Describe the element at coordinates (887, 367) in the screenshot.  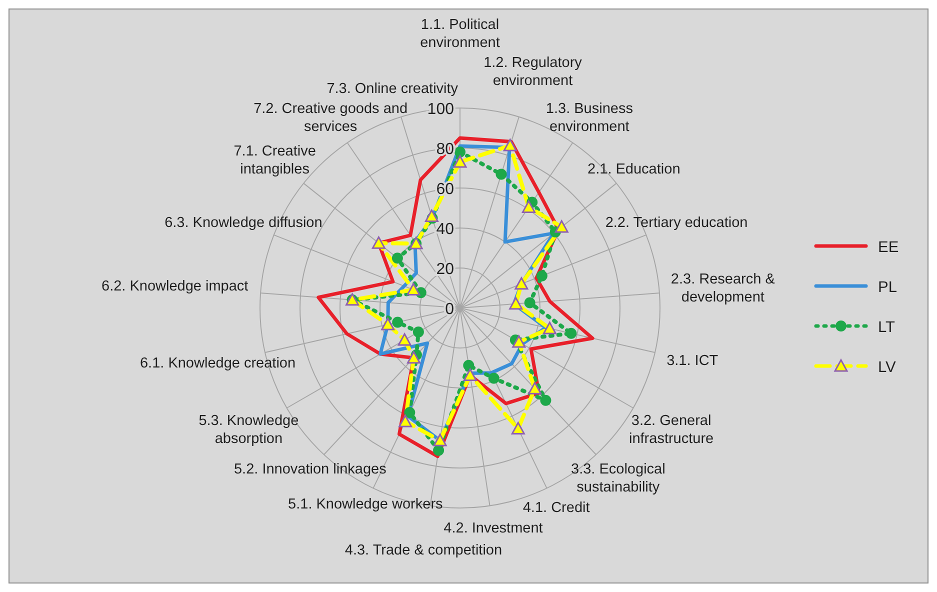
I see `legend-label: LV` at that location.